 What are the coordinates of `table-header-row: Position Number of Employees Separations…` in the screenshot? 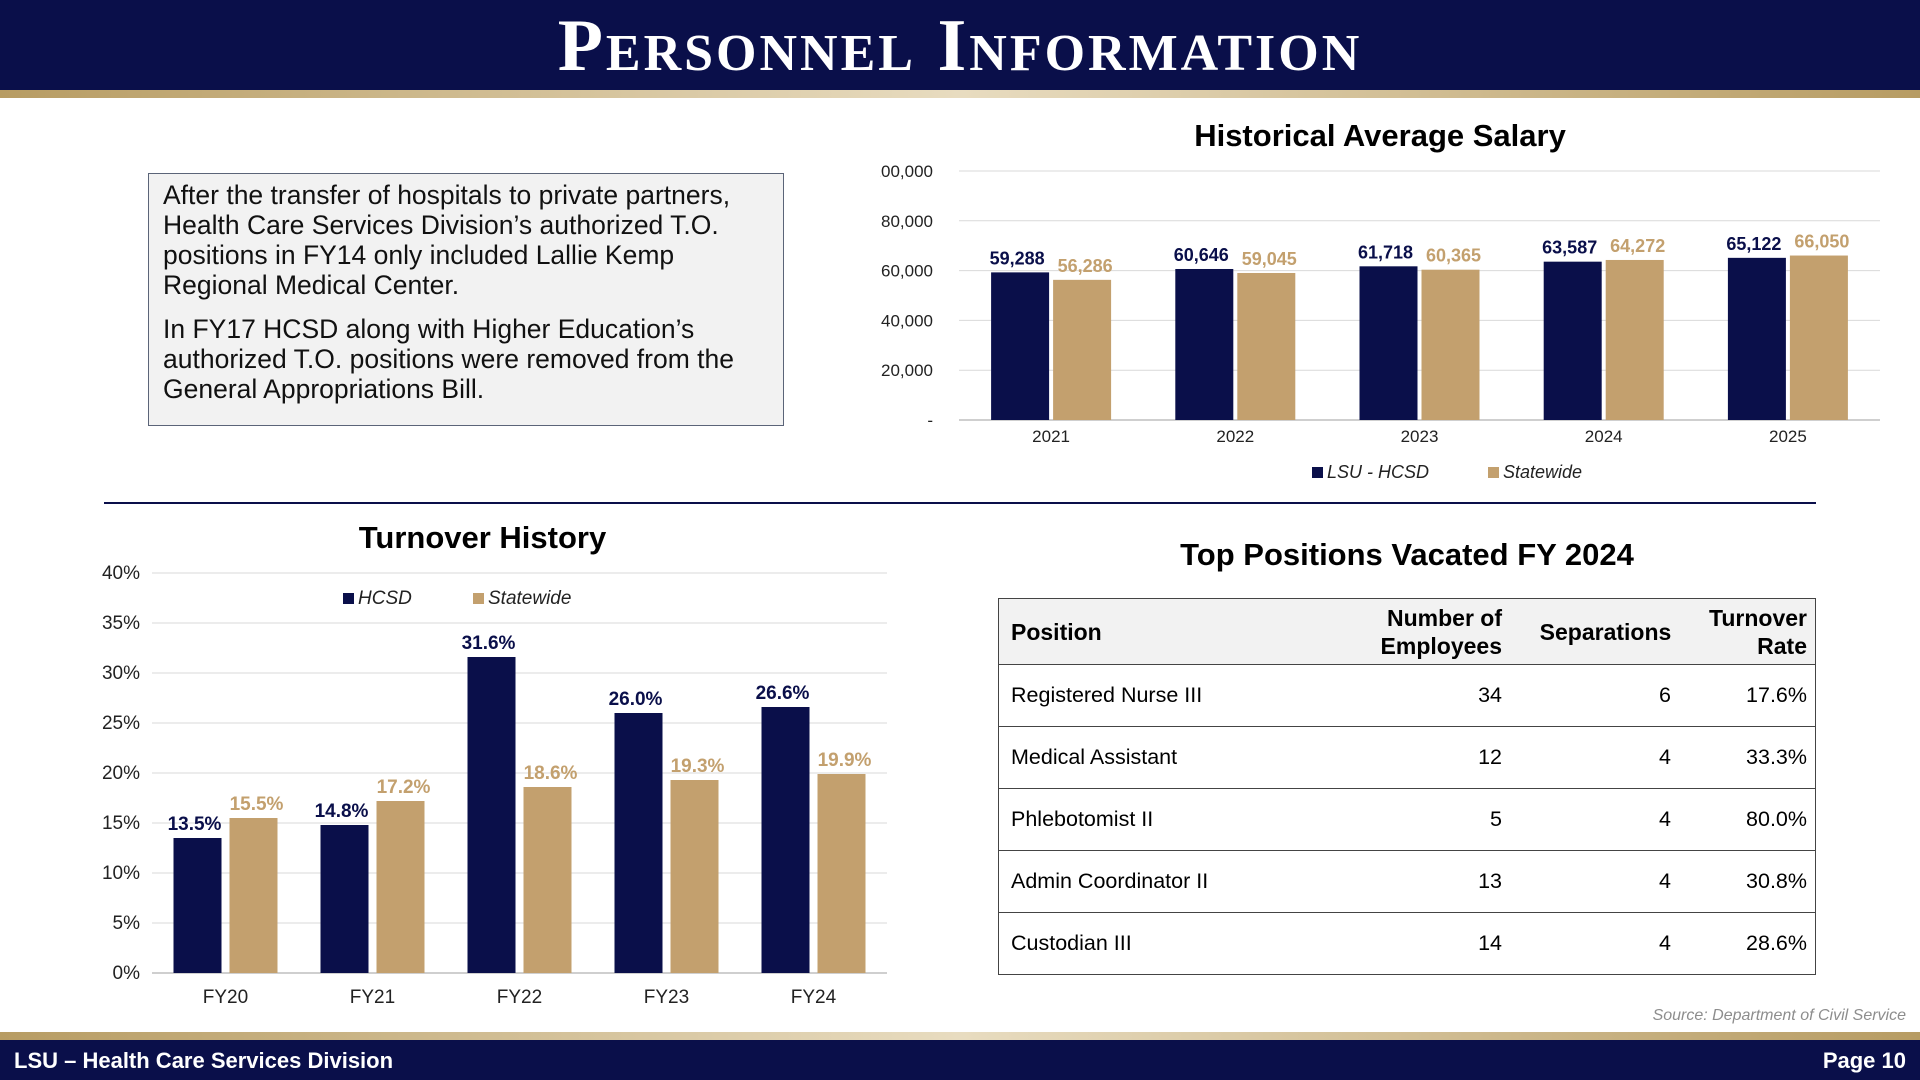 It's located at (1407, 631).